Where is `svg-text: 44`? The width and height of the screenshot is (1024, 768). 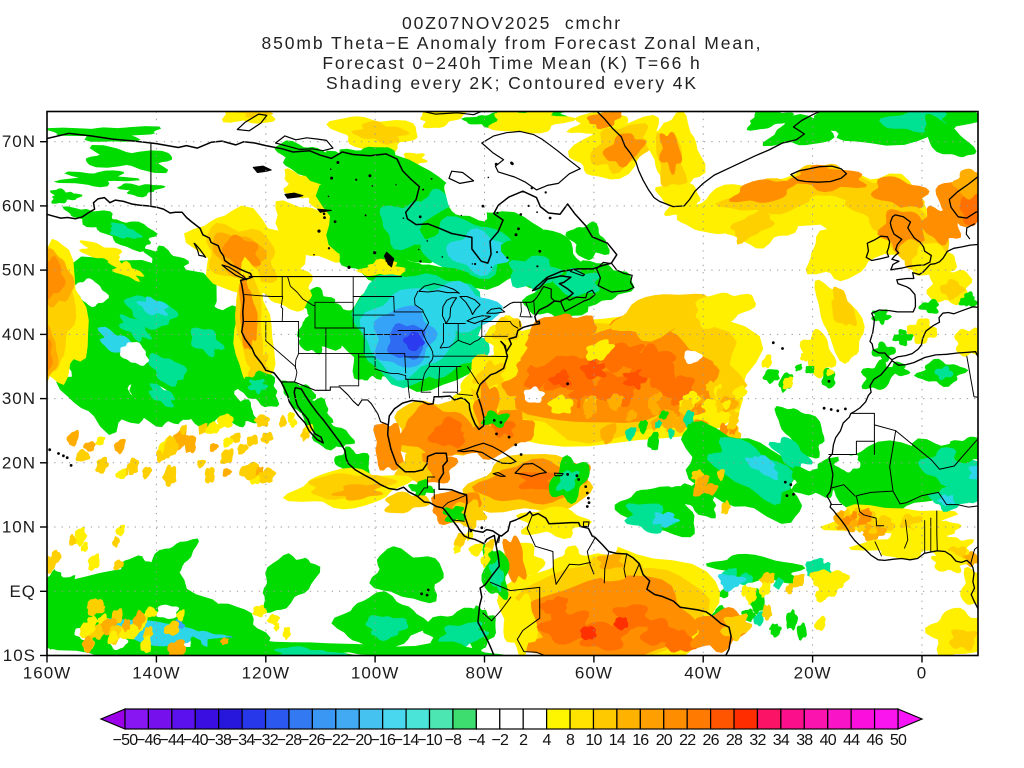 svg-text: 44 is located at coordinates (851, 740).